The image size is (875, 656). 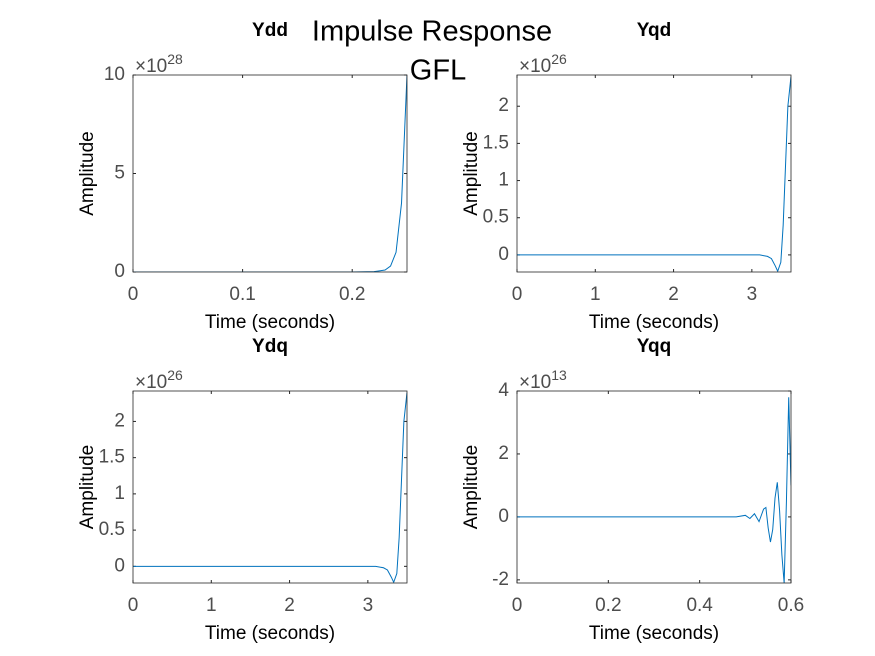 What do you see at coordinates (438, 71) in the screenshot?
I see `figure-subtitle: GFL` at bounding box center [438, 71].